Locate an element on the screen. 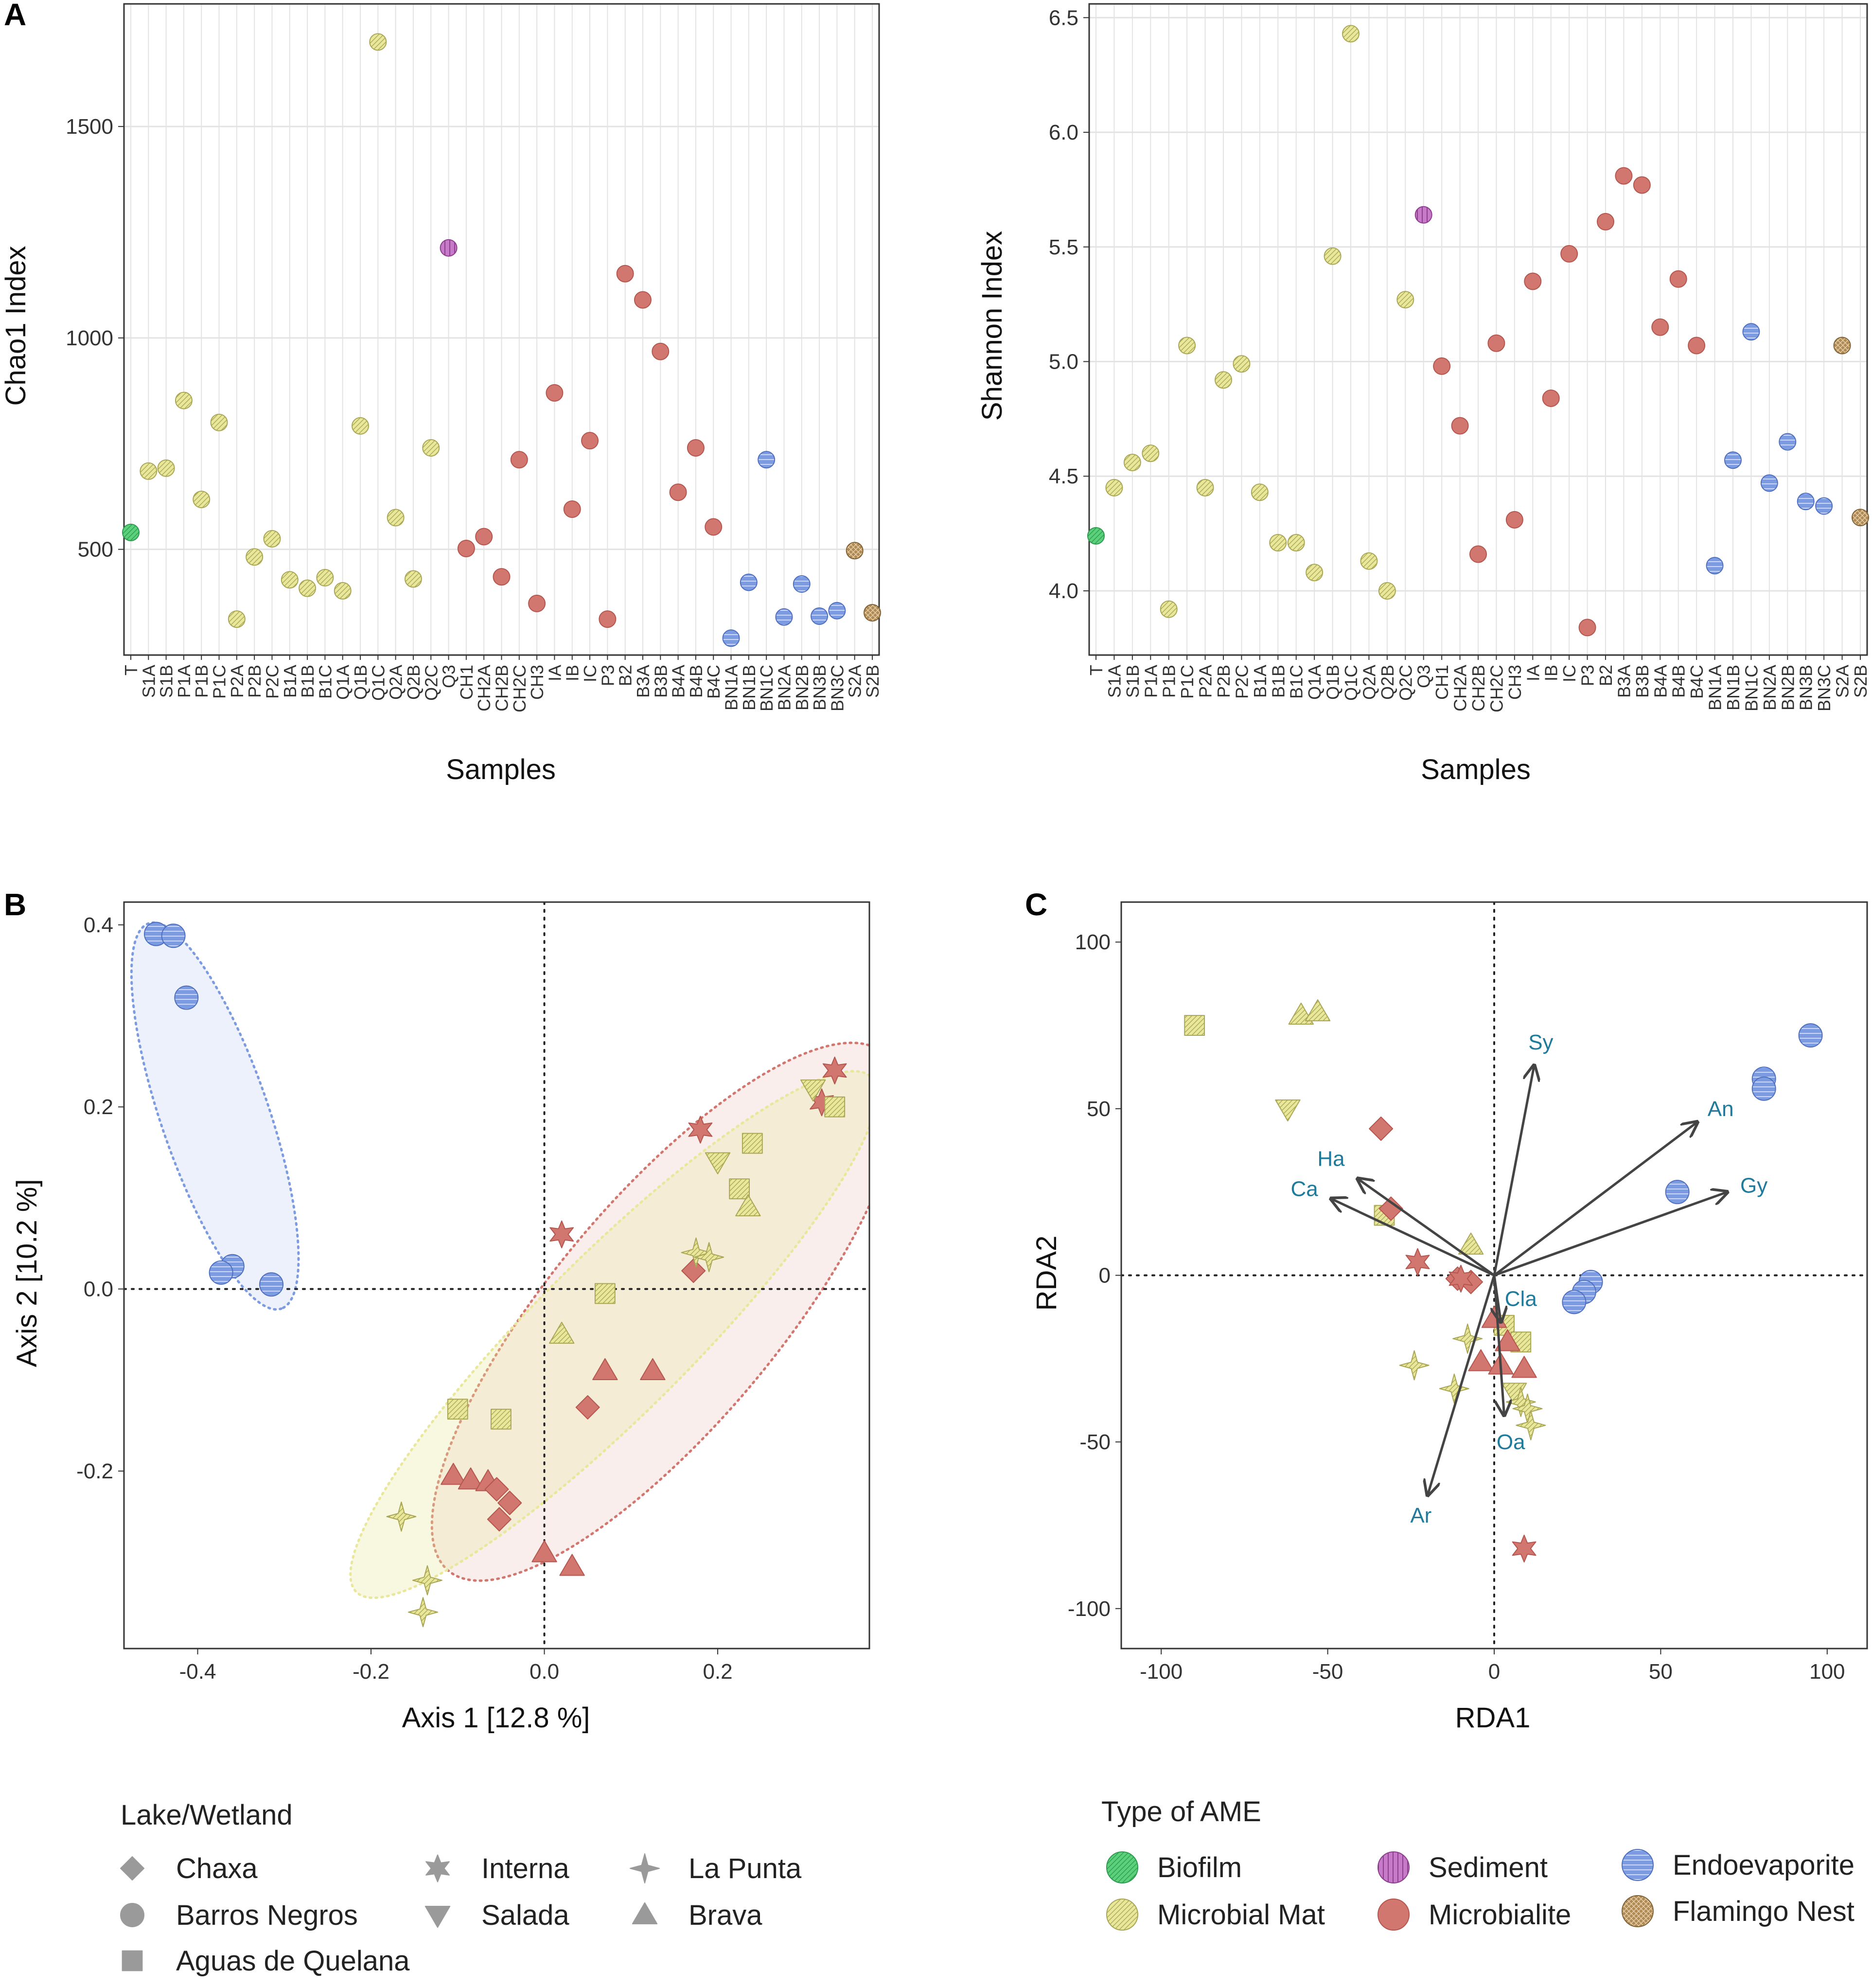 This screenshot has width=1872, height=1988. shannon-x-tick-label: BN1B is located at coordinates (1733, 687).